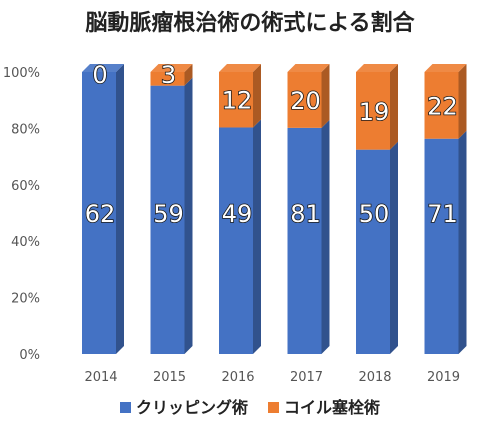 The width and height of the screenshot is (500, 422). Describe the element at coordinates (374, 214) in the screenshot. I see `data-label: 50` at that location.